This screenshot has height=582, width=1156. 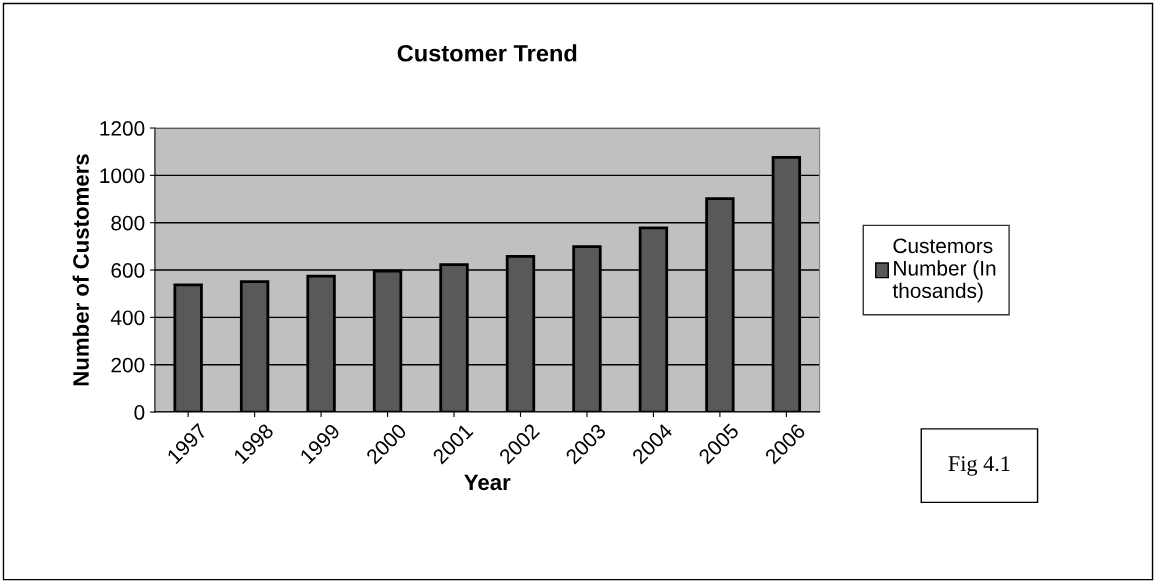 I want to click on y-tick-label: 200, so click(x=128, y=365).